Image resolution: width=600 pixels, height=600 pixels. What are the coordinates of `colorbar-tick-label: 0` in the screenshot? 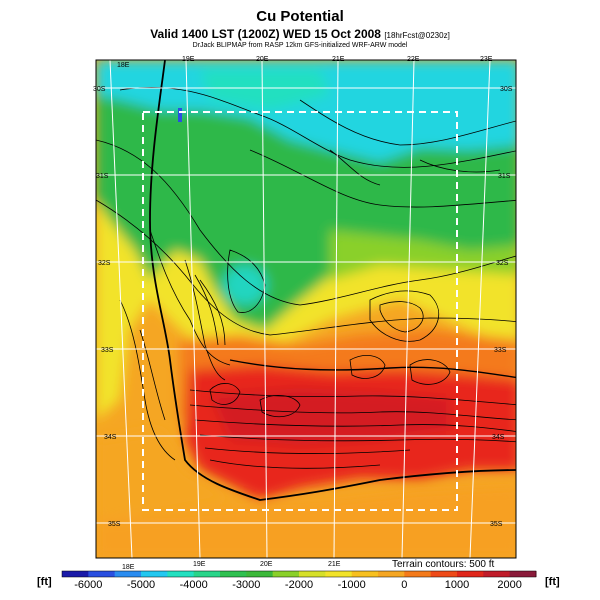 It's located at (404, 585).